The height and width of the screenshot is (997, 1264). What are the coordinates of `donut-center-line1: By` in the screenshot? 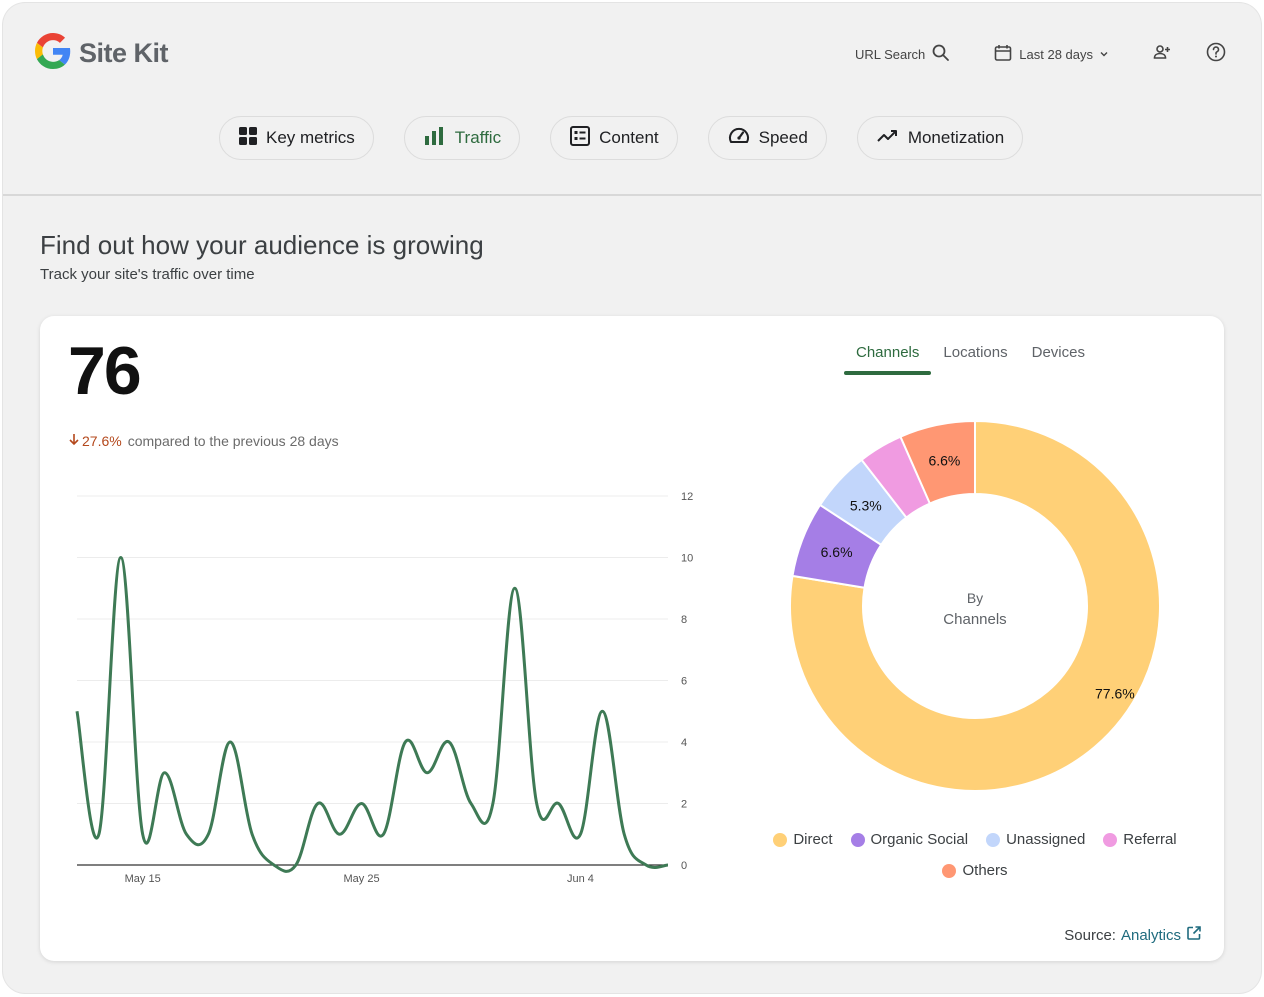 It's located at (975, 598).